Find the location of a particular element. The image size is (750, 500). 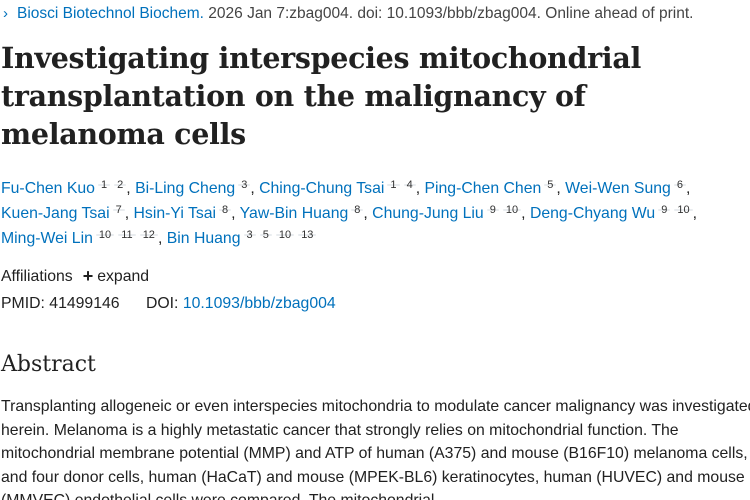

affiliation-ref-badge: 13 is located at coordinates (307, 235).